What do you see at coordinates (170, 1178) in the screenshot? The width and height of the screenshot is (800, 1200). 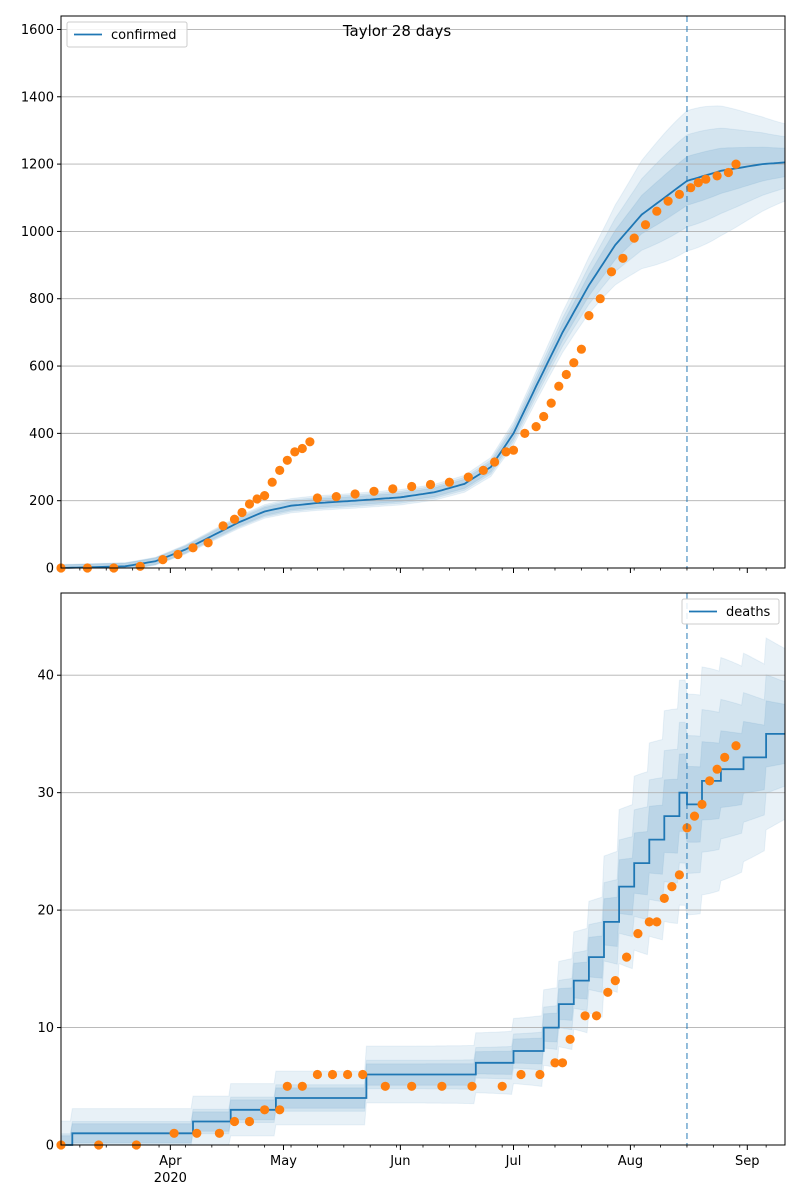 I see `x-tick-year-label: 2020` at bounding box center [170, 1178].